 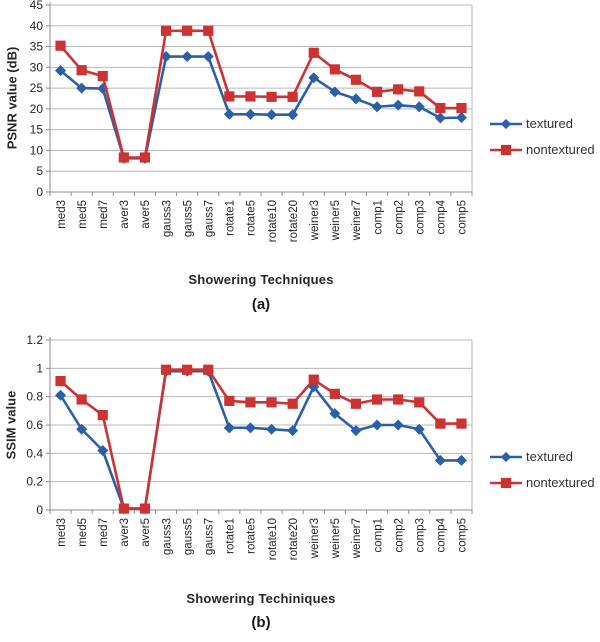 What do you see at coordinates (231, 536) in the screenshot?
I see `x-category-label: rotate1` at bounding box center [231, 536].